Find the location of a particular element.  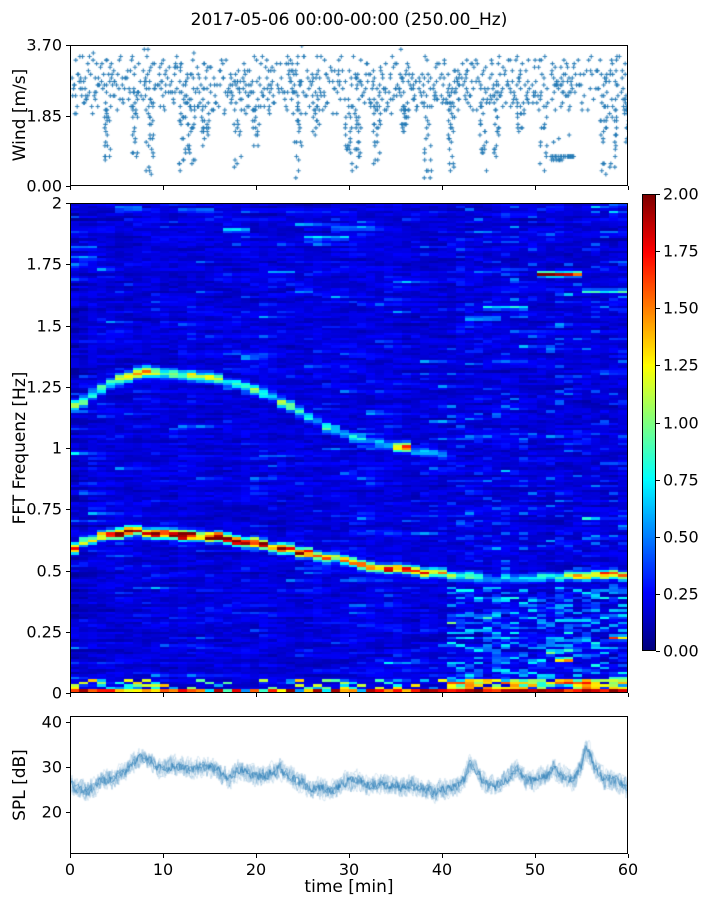

x-axis-label: time [min] is located at coordinates (349, 887).